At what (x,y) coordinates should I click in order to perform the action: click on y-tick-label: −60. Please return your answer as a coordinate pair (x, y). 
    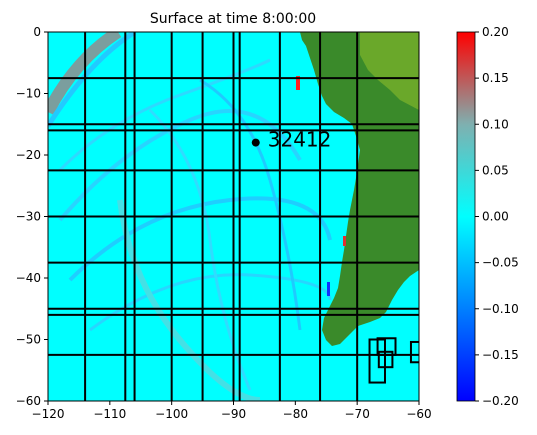
    Looking at the image, I should click on (28, 401).